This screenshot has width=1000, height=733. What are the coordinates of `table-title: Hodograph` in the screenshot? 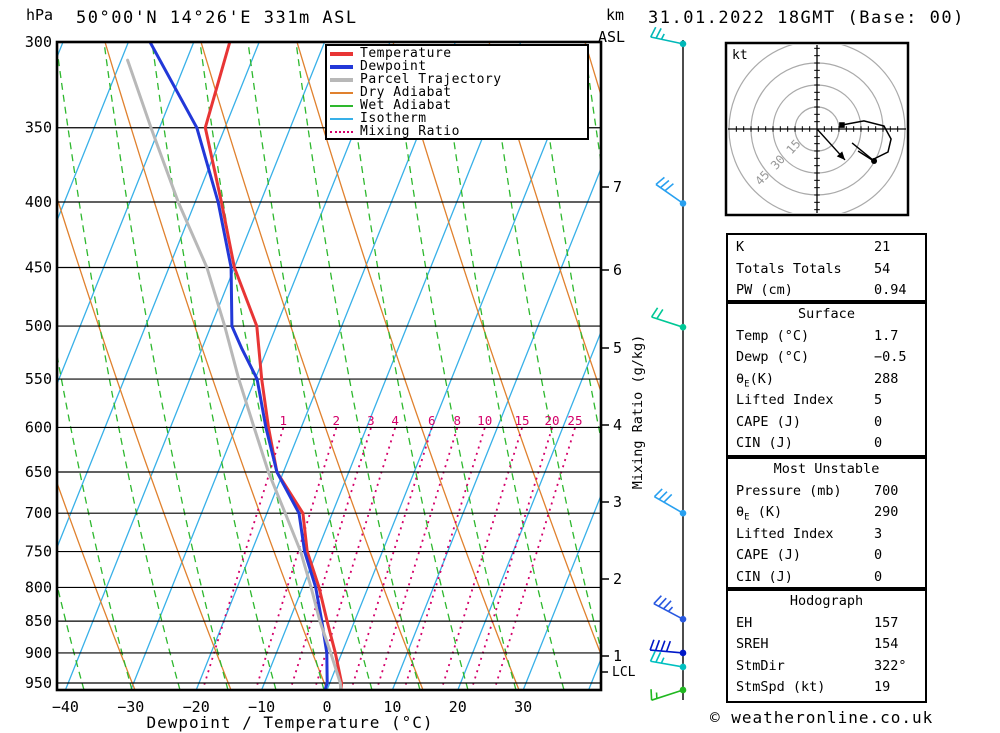 It's located at (826, 601).